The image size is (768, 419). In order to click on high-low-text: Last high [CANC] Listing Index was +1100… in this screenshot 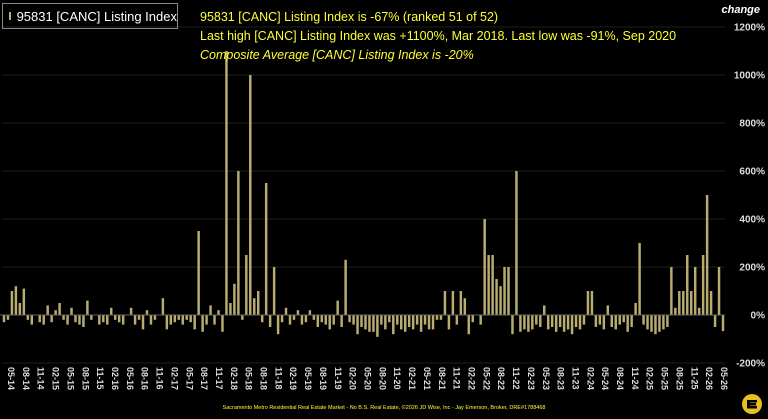, I will do `click(438, 36)`.